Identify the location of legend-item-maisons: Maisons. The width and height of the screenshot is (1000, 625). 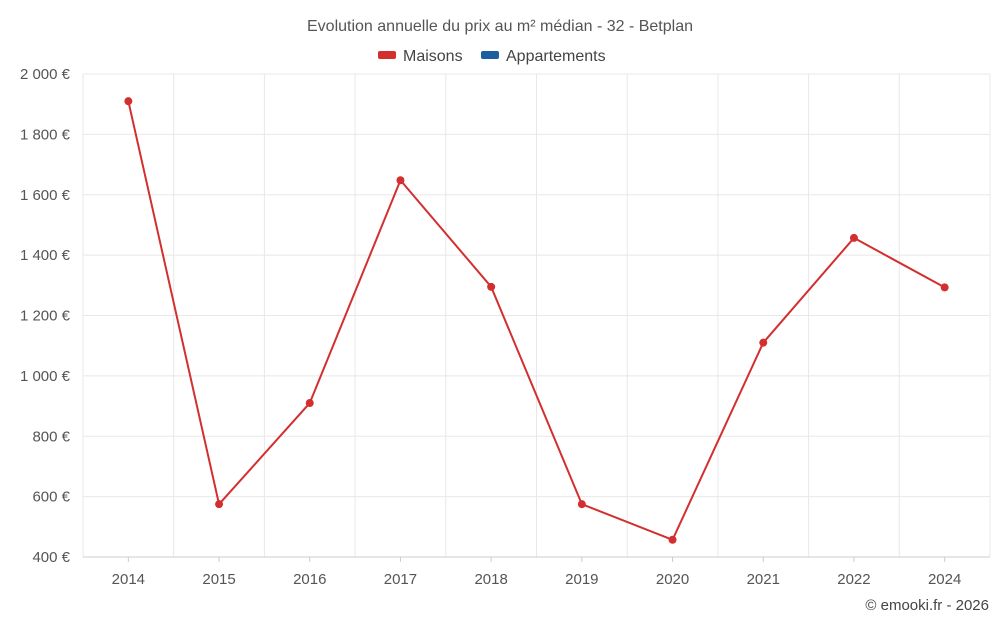
(420, 56).